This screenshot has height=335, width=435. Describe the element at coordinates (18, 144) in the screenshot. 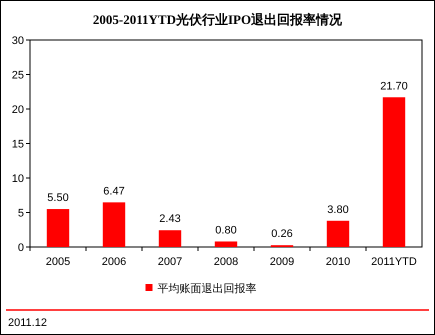

I see `y-tick-label: 15` at that location.